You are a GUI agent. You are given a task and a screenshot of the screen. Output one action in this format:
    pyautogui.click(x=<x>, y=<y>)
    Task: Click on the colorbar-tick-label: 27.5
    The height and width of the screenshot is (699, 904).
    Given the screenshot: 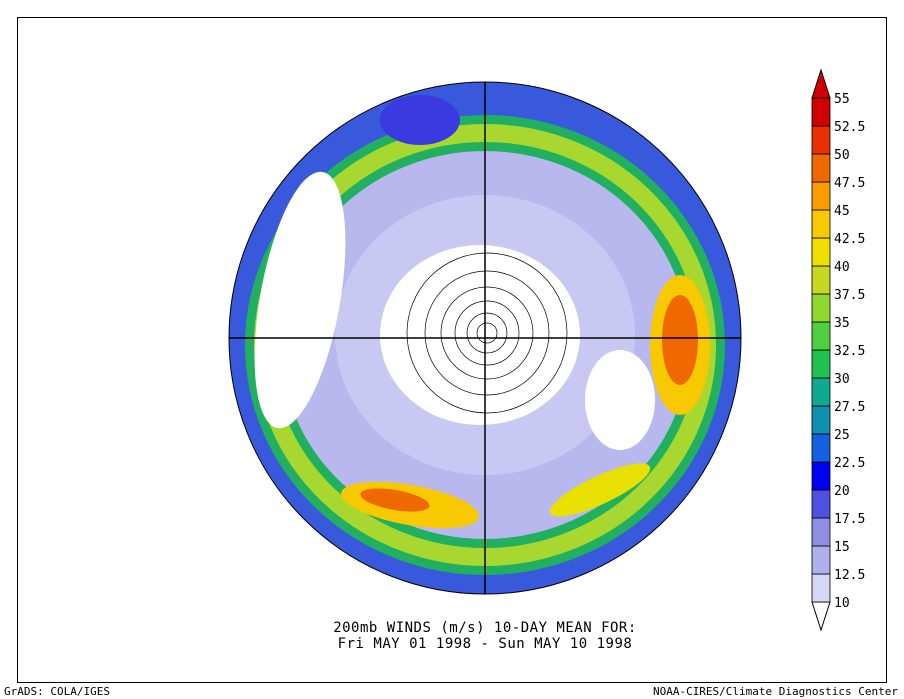 What is the action you would take?
    pyautogui.click(x=849, y=407)
    